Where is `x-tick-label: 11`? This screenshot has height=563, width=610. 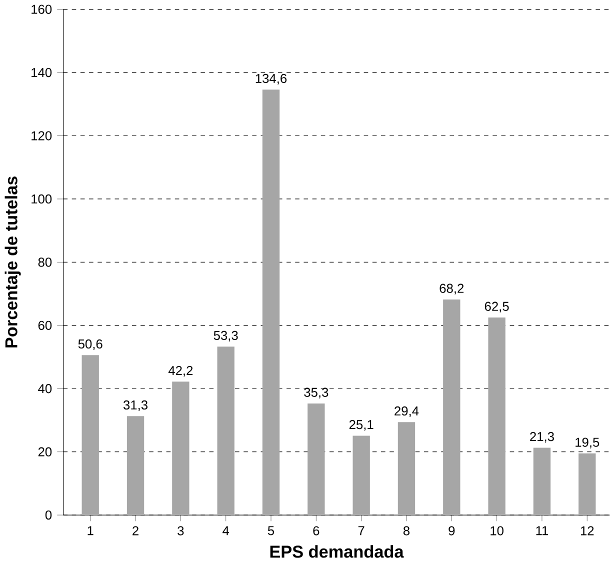 x-tick-label: 11 is located at coordinates (542, 531).